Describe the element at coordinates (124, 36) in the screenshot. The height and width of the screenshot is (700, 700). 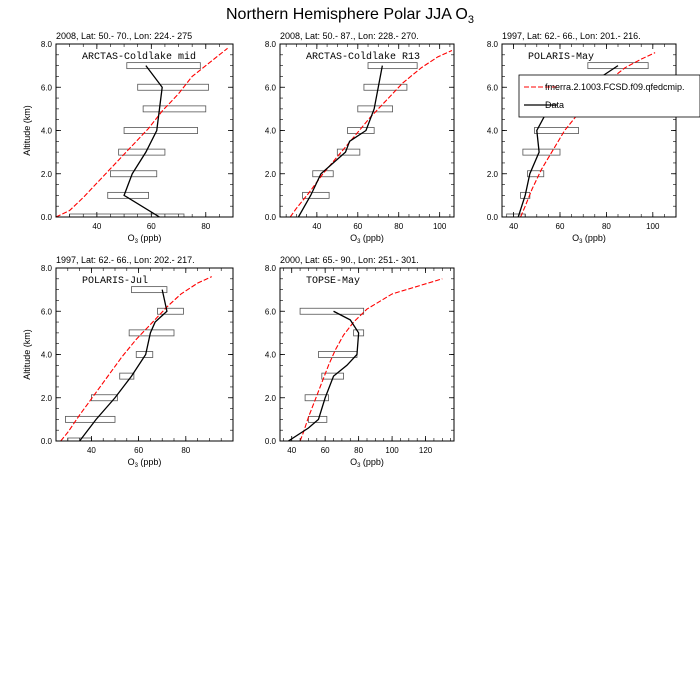
I see `panel-header: 2008, Lat: 50.- 70., Lon: 224.- 275` at that location.